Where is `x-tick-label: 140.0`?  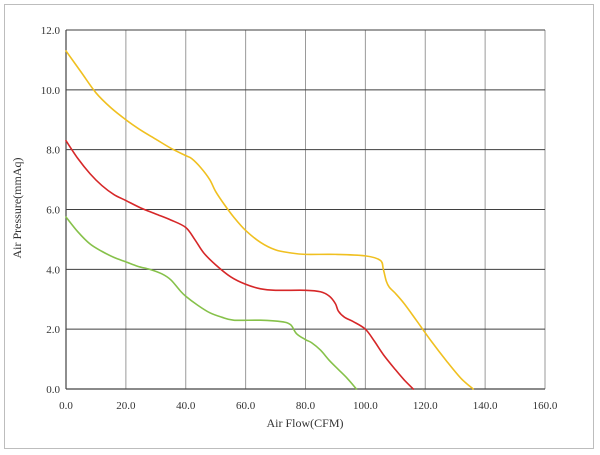 x-tick-label: 140.0 is located at coordinates (485, 406).